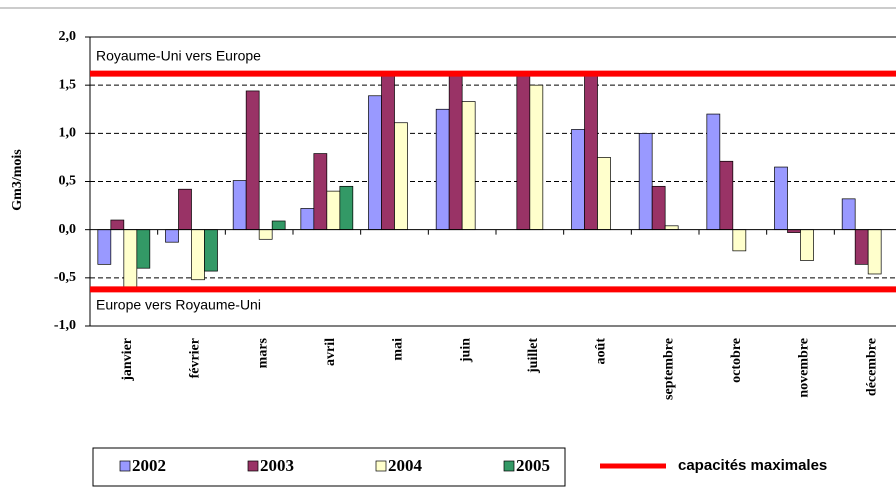 The height and width of the screenshot is (489, 896). Describe the element at coordinates (329, 467) in the screenshot. I see `legend-box` at that location.